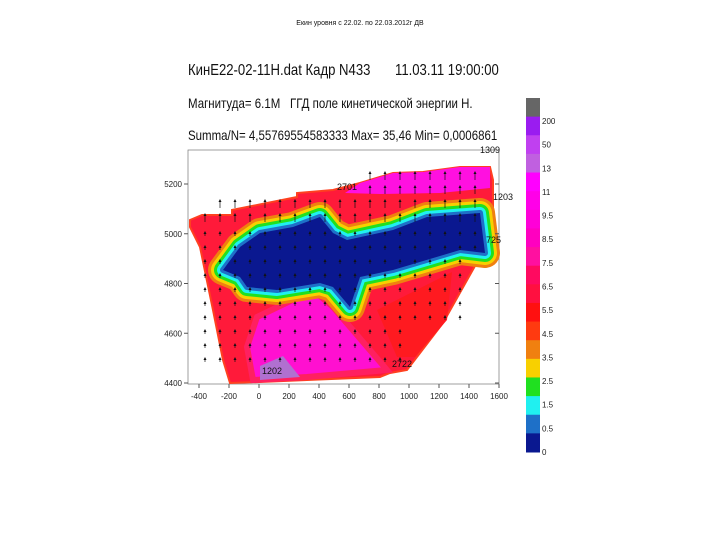  I want to click on colorbar: 200 50 13 11 9.5 8.5 7.5 6.5 5.5 4.5 3.5 2.5 1.5 0.5 0, so click(541, 277).